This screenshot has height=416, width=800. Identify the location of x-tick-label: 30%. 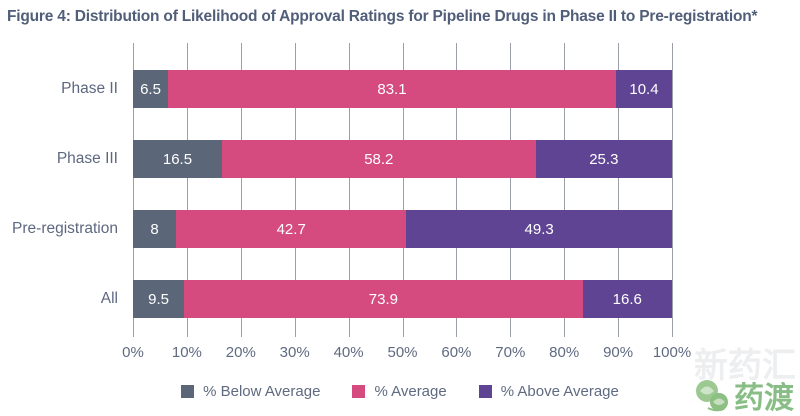
(294, 352).